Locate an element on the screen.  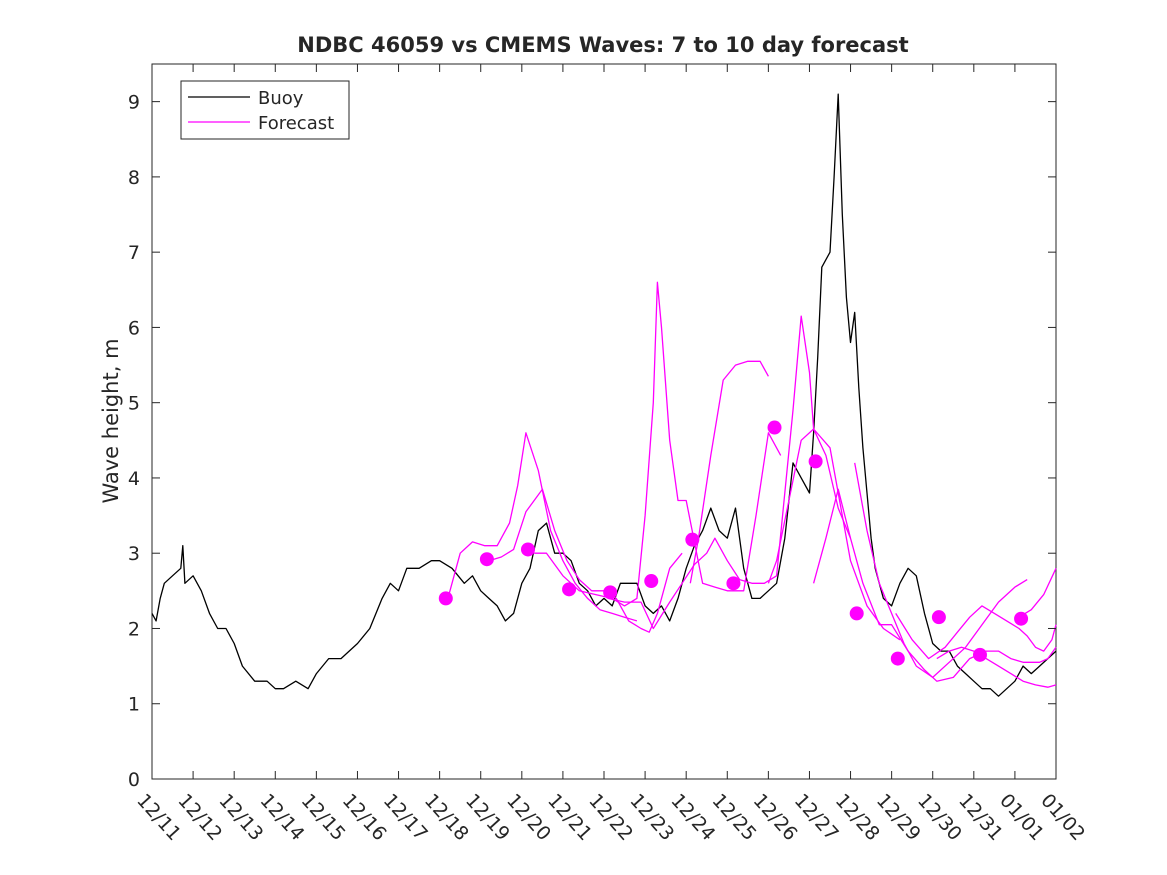
y-tick-label: 5 is located at coordinates (134, 404).